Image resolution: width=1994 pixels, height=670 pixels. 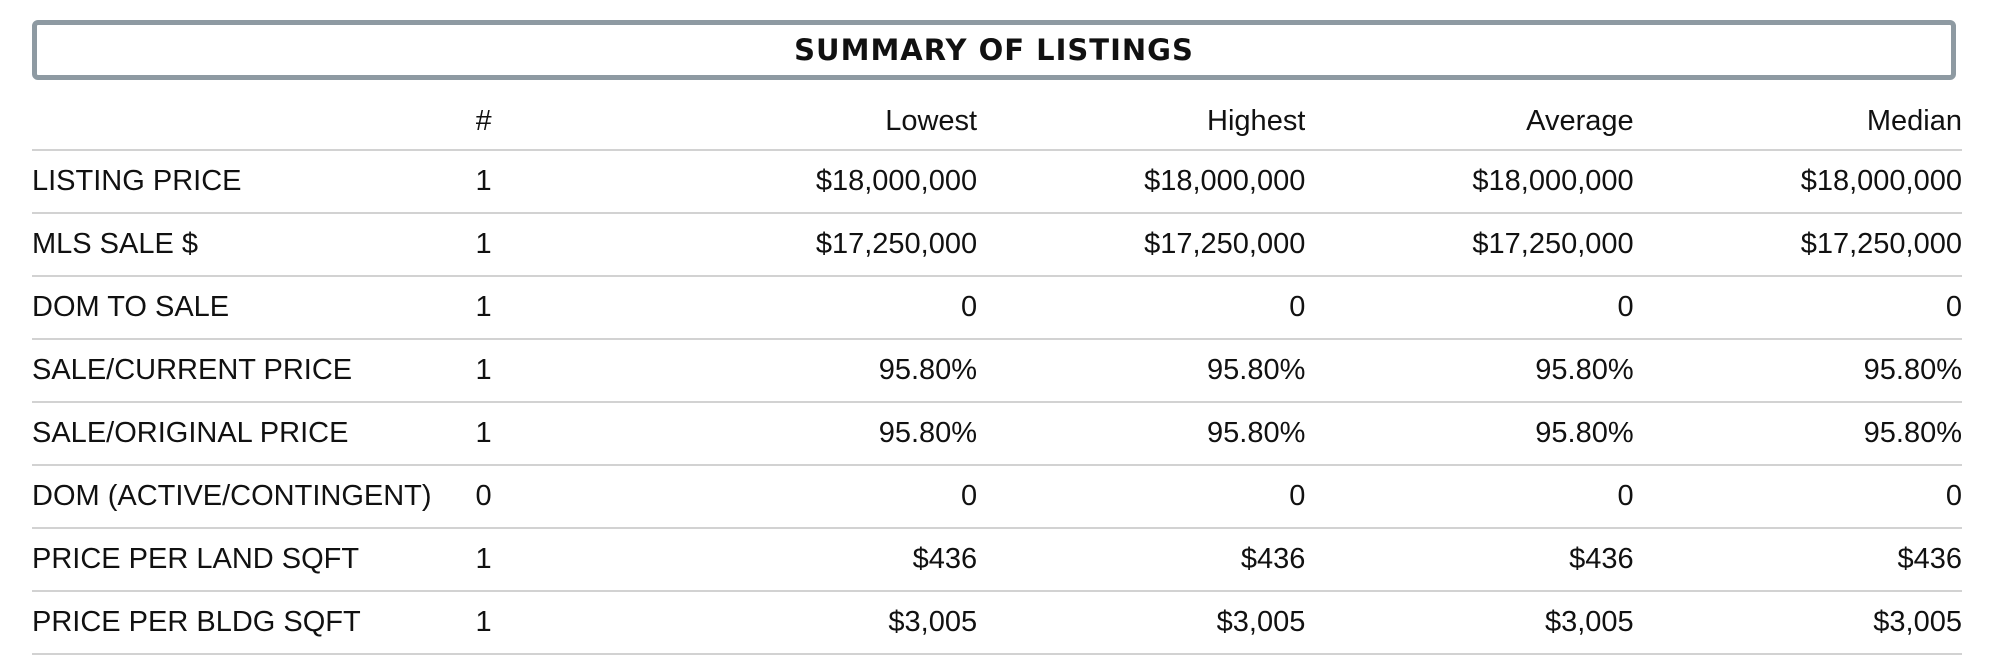 What do you see at coordinates (1797, 560) in the screenshot?
I see `row-median: $436` at bounding box center [1797, 560].